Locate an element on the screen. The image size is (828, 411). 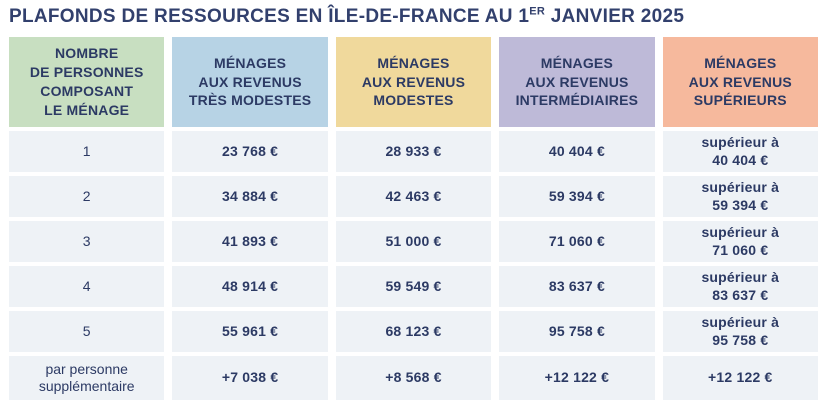
superieurs-value: supérieur à 40 404 € is located at coordinates (740, 151).